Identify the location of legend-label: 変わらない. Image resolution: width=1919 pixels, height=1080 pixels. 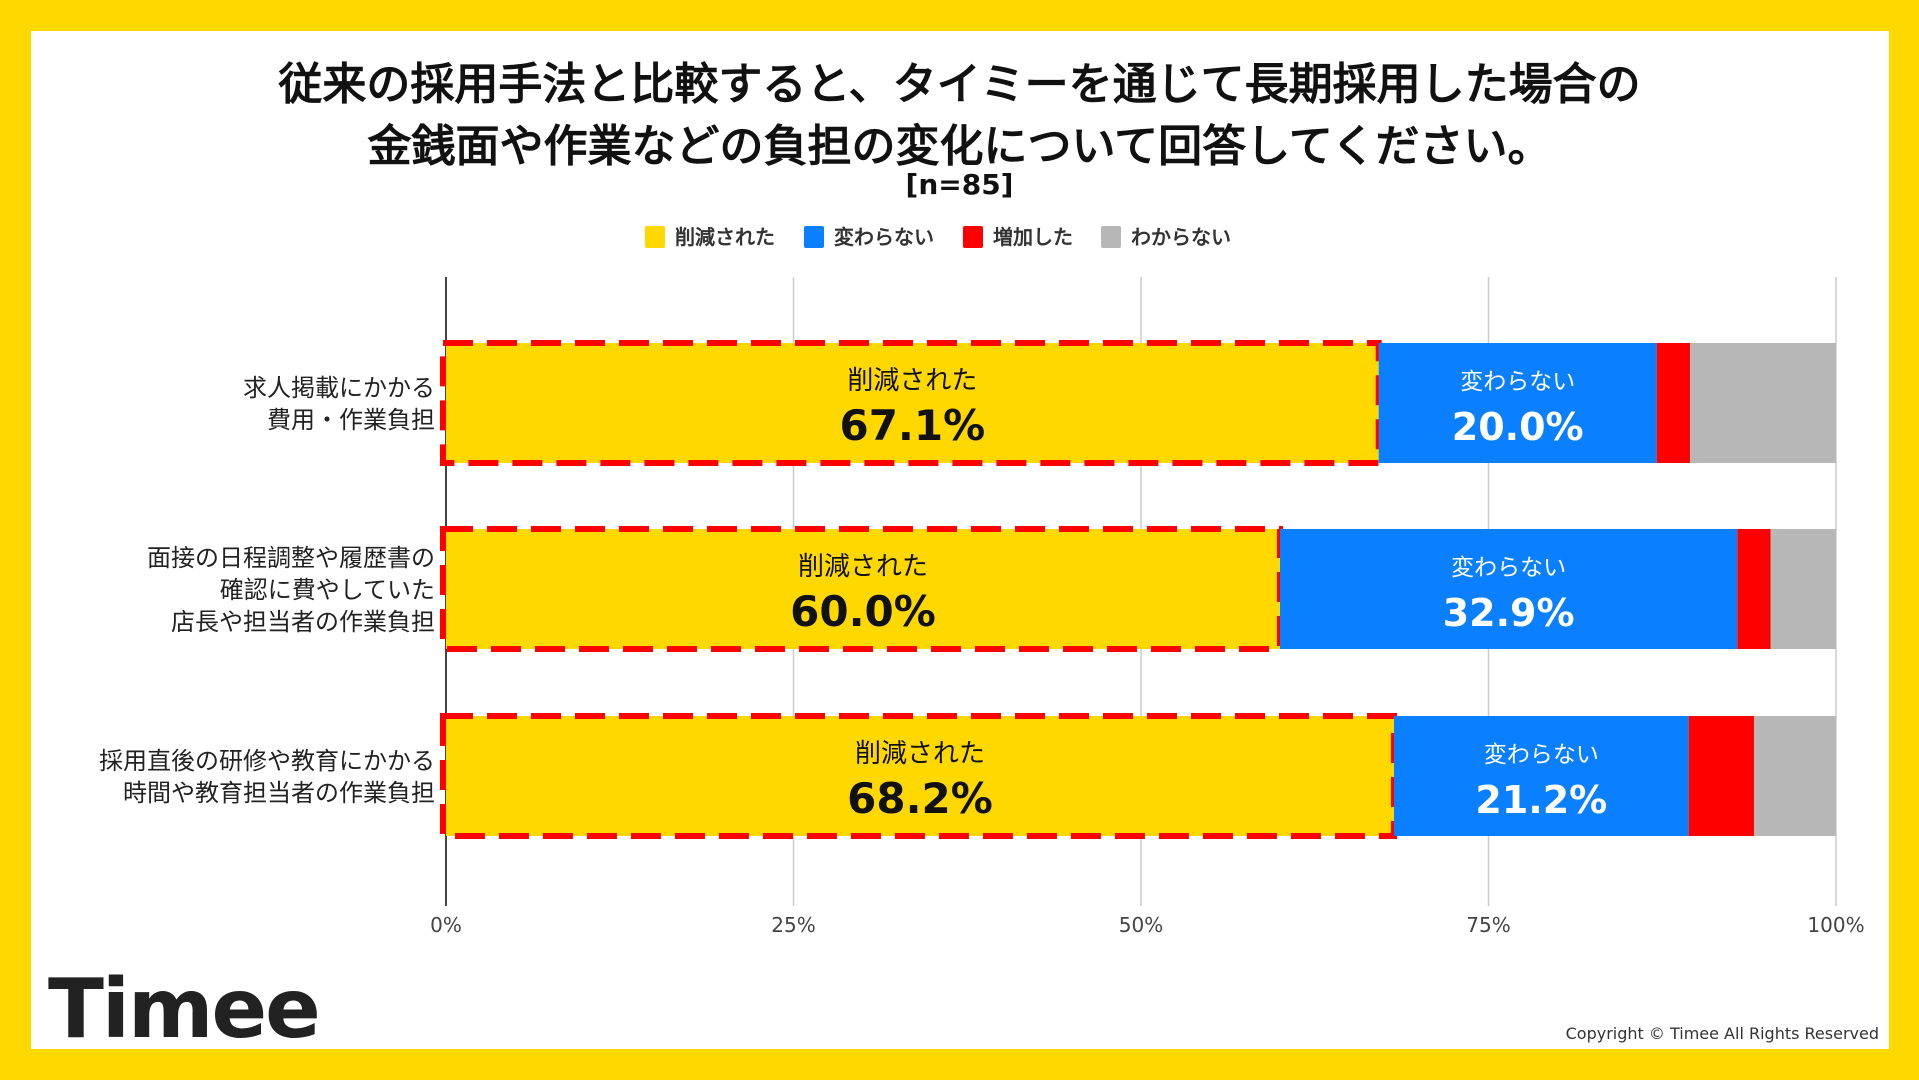
(884, 237).